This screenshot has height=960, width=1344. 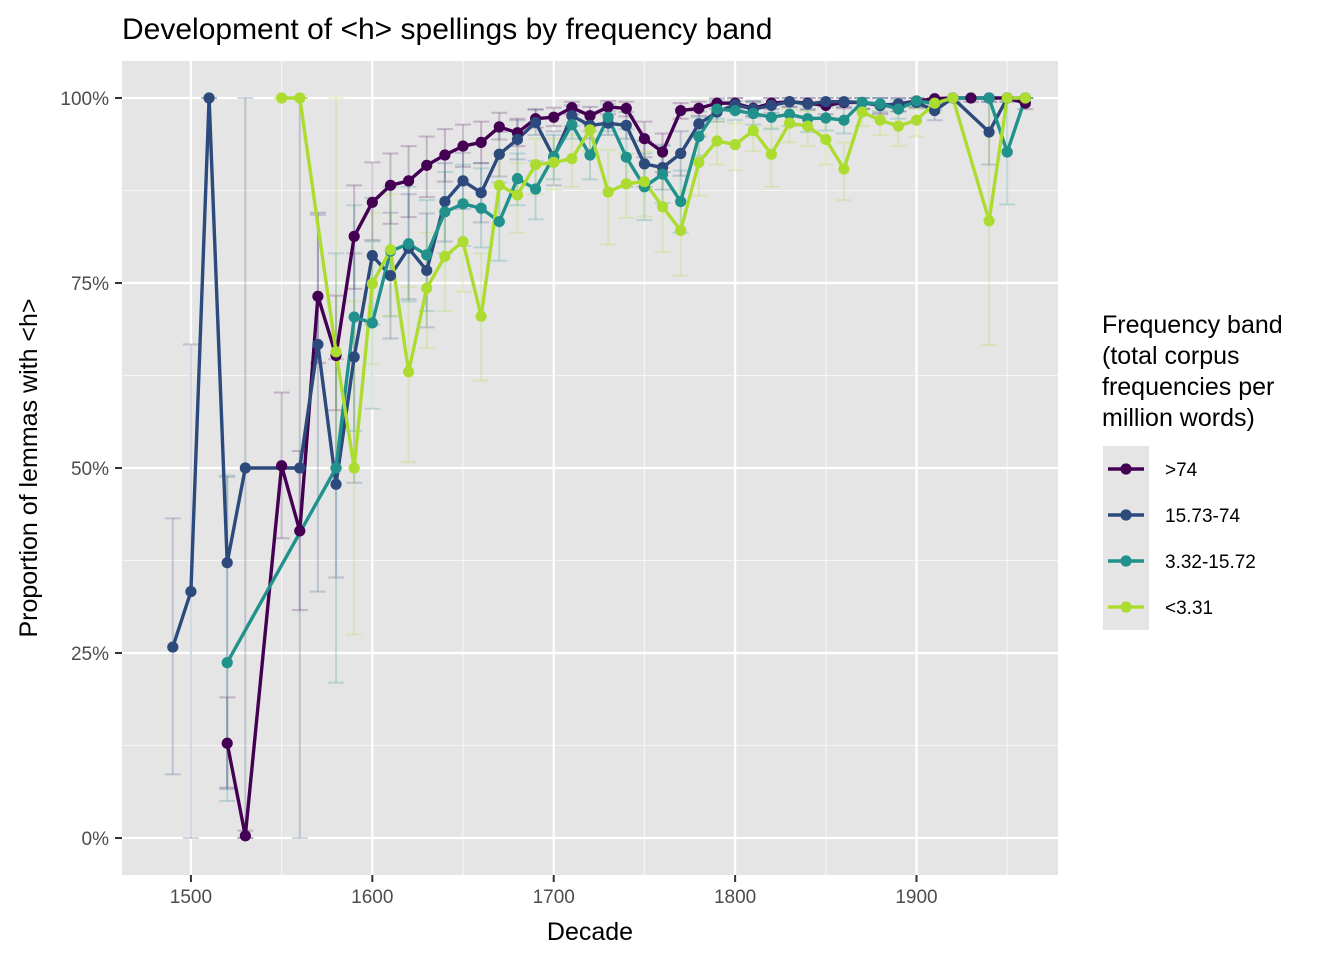 I want to click on y-tick-label: 50%, so click(x=90, y=469).